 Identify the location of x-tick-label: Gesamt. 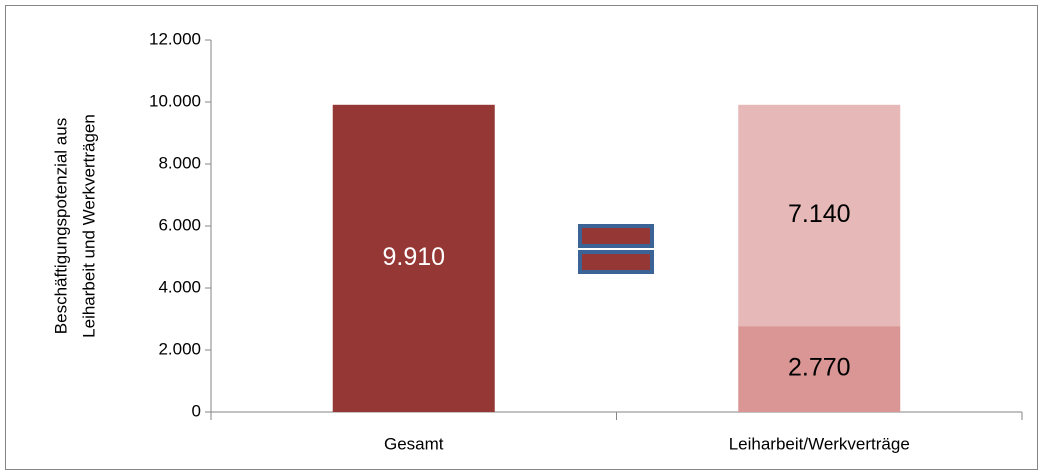
(414, 443).